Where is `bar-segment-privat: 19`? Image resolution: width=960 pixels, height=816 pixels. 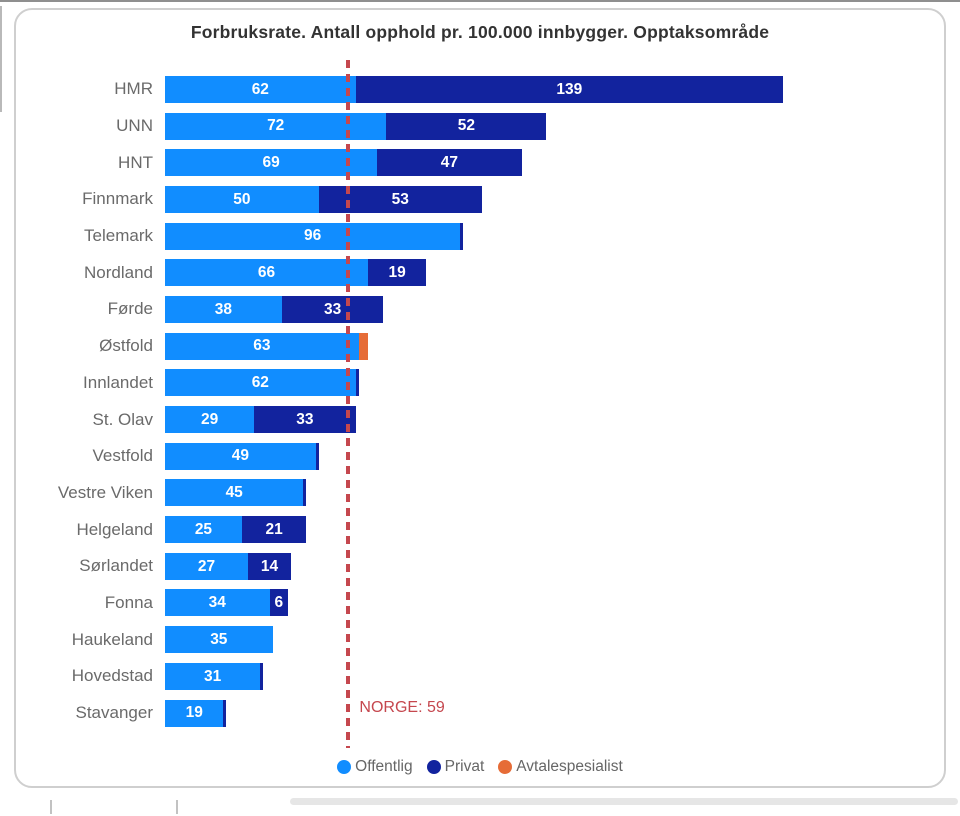 bar-segment-privat: 19 is located at coordinates (397, 273).